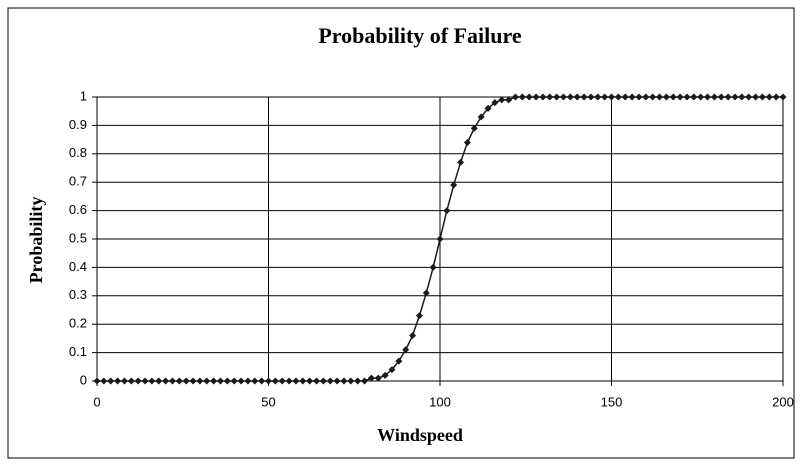 Image resolution: width=802 pixels, height=466 pixels. What do you see at coordinates (83, 379) in the screenshot?
I see `y-tick-label: 0` at bounding box center [83, 379].